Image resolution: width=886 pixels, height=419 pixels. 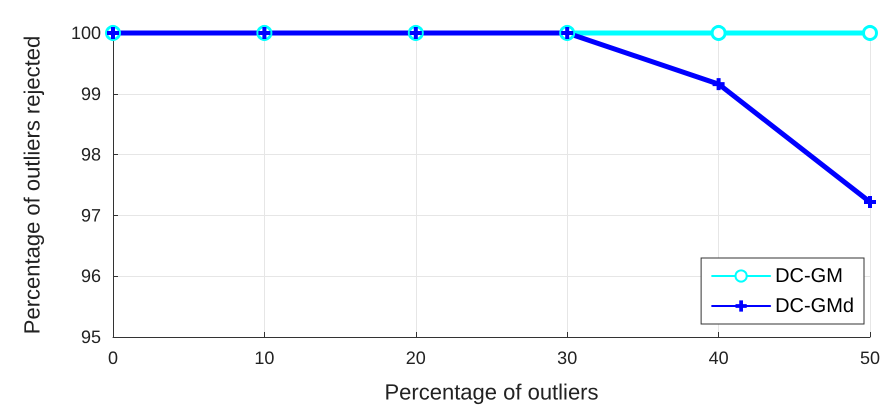 What do you see at coordinates (90, 154) in the screenshot?
I see `y-tick-label: 98` at bounding box center [90, 154].